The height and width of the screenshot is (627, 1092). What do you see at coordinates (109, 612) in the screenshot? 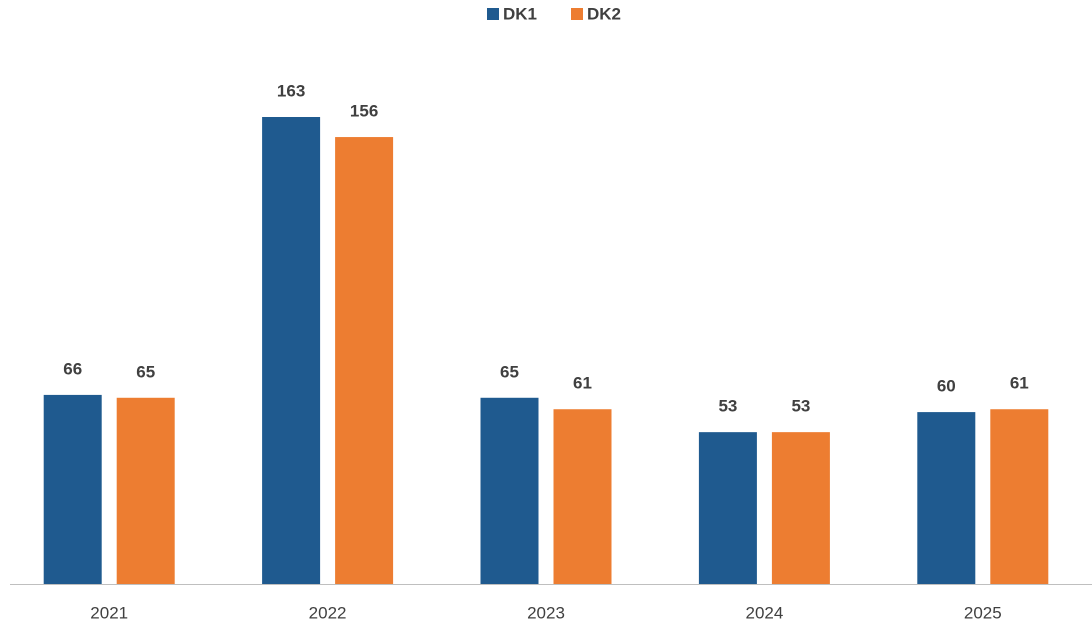
I see `x-tick-label: 2021` at bounding box center [109, 612].